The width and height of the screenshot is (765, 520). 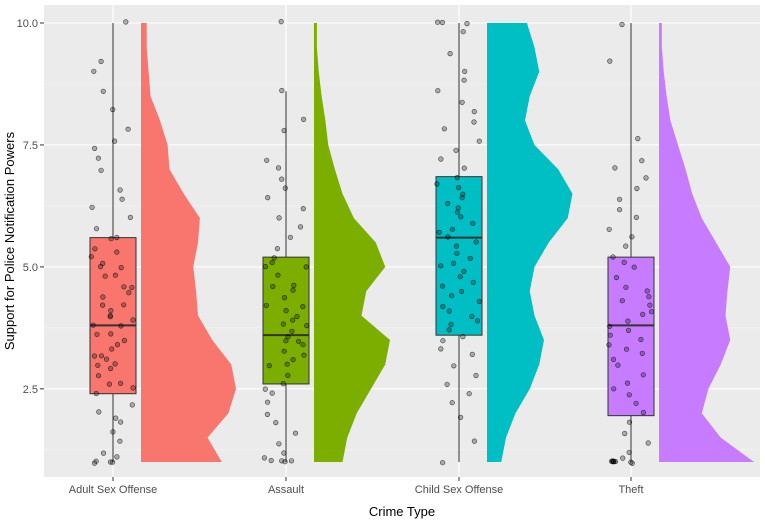 What do you see at coordinates (402, 511) in the screenshot?
I see `x-axis-title: Crime Type` at bounding box center [402, 511].